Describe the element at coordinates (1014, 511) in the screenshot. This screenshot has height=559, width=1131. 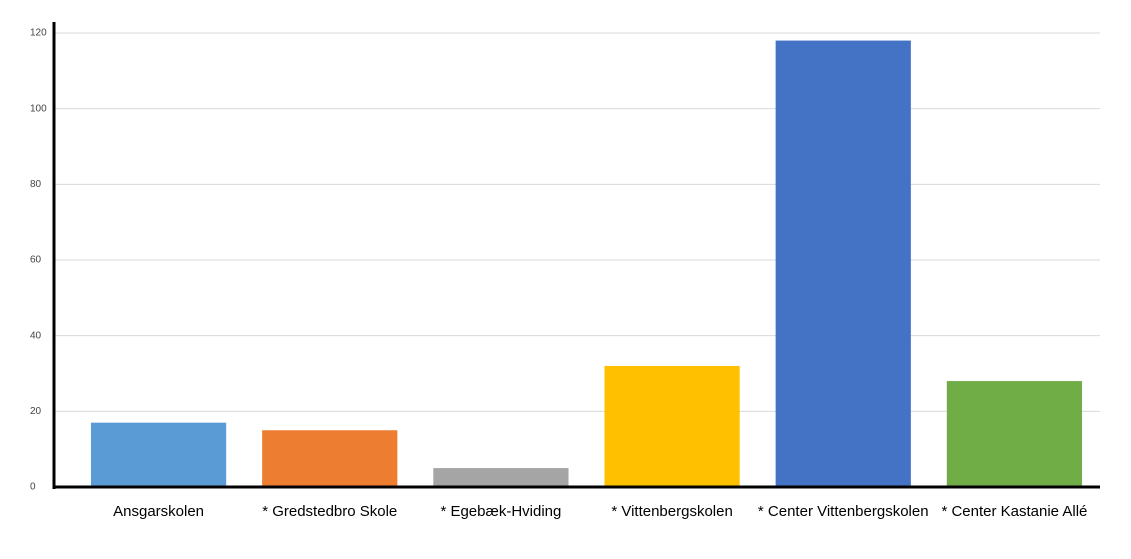
I see `x-tick-label: * Center Kastanie Allé` at that location.